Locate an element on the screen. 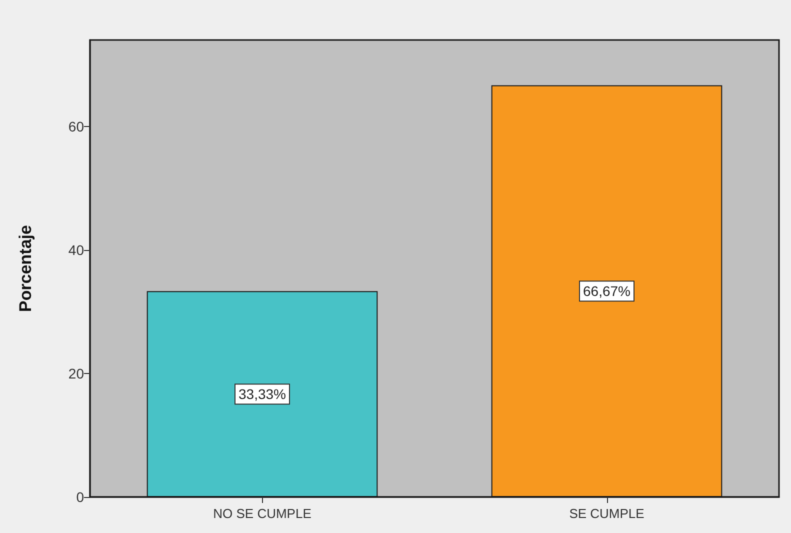 The image size is (791, 533). y-tick-label: 40 is located at coordinates (76, 250).